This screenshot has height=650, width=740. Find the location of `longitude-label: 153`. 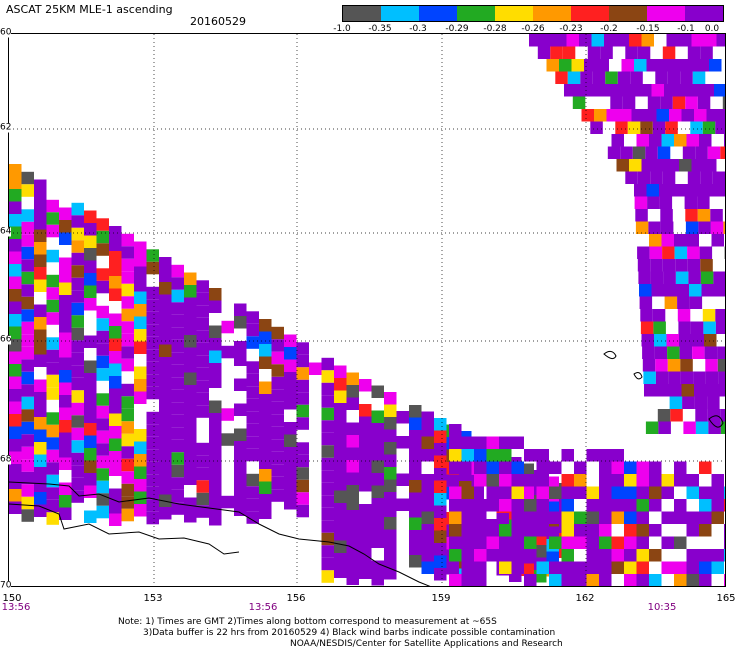

longitude-label: 153 is located at coordinates (153, 598).